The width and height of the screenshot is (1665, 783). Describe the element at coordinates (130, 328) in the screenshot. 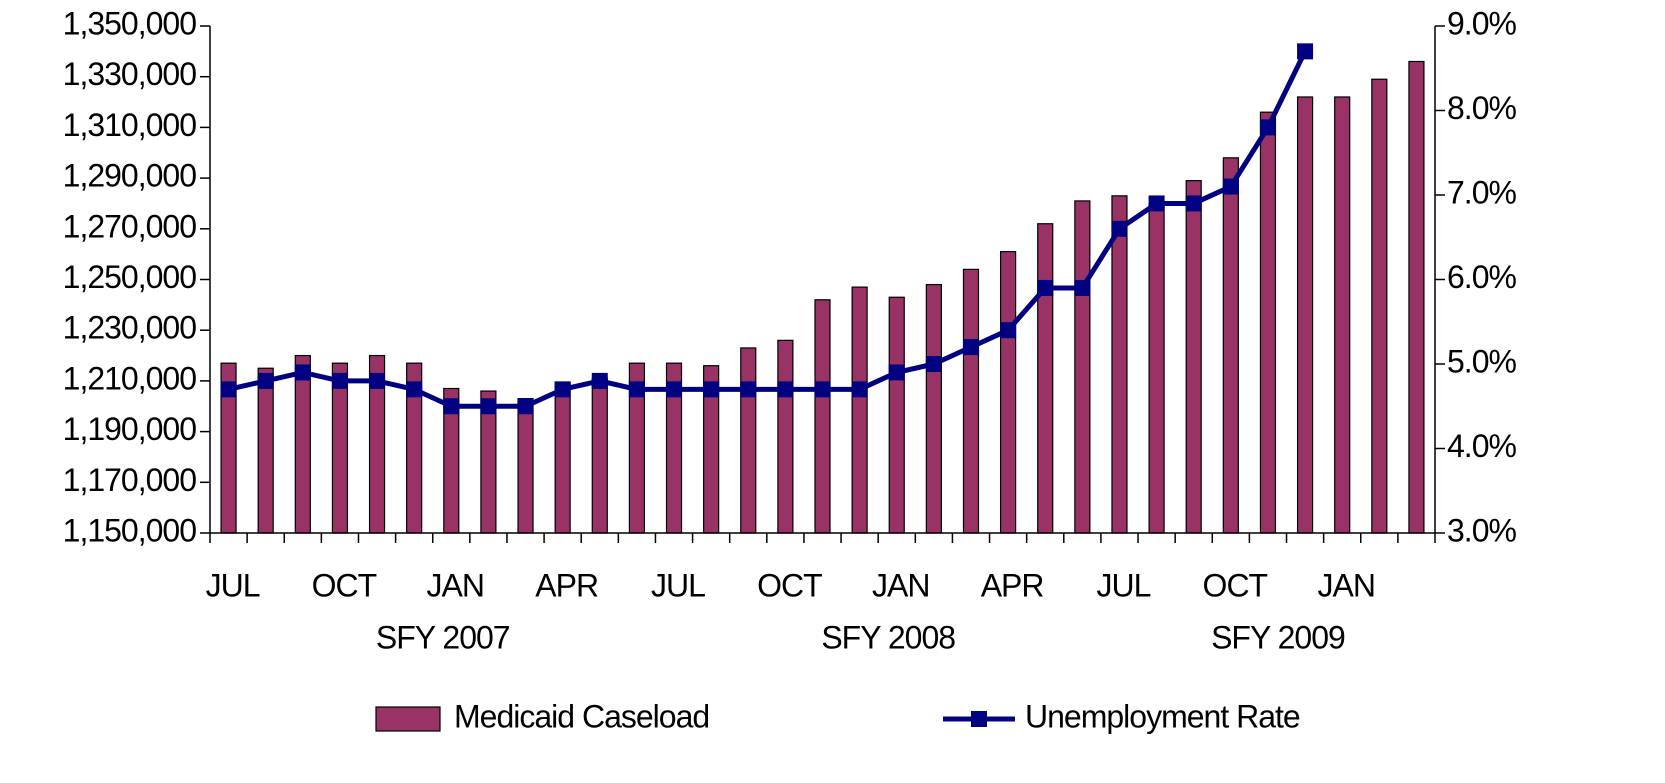

I see `y-tick-label: 1,230,000` at that location.